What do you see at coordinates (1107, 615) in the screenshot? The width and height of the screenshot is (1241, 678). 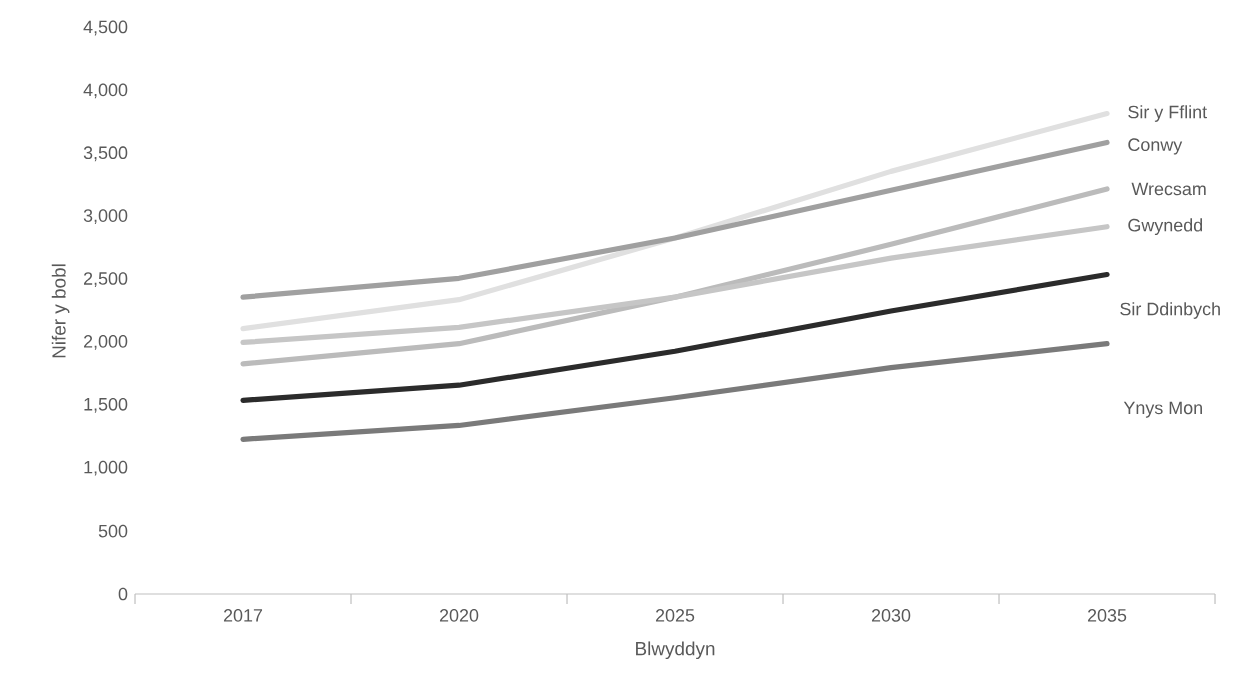 I see `x-tick-label: 2035` at bounding box center [1107, 615].